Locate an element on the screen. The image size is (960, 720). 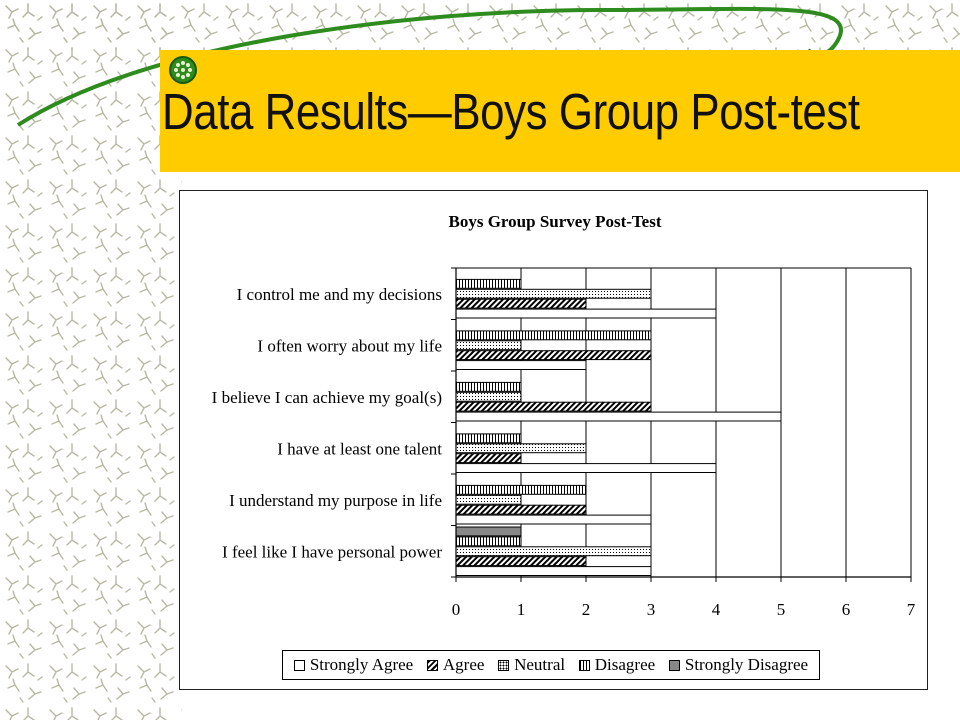
x-tick-label: 2 is located at coordinates (586, 609).